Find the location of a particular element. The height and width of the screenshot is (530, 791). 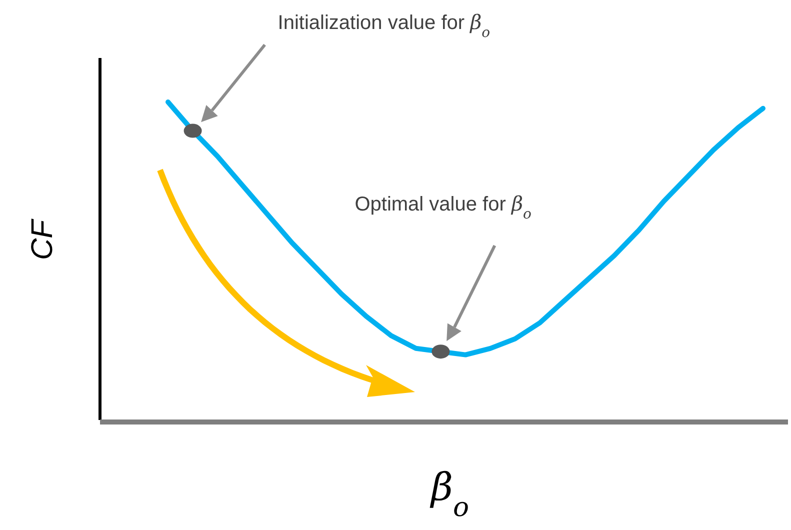

text: Initialization value for β$_{o}$ is located at coordinates (384, 25).